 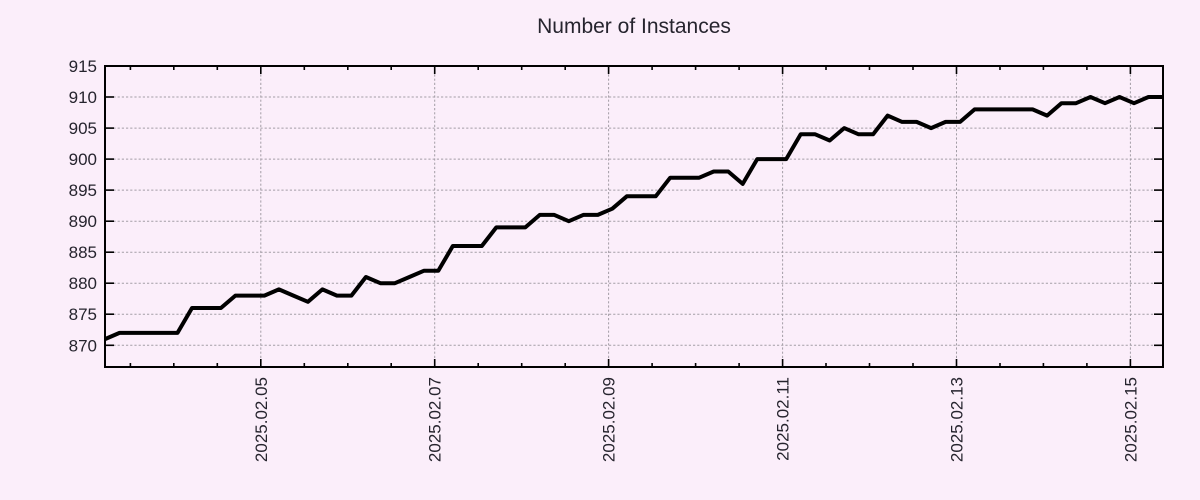 I want to click on y-tick-label: 915, so click(x=83, y=66).